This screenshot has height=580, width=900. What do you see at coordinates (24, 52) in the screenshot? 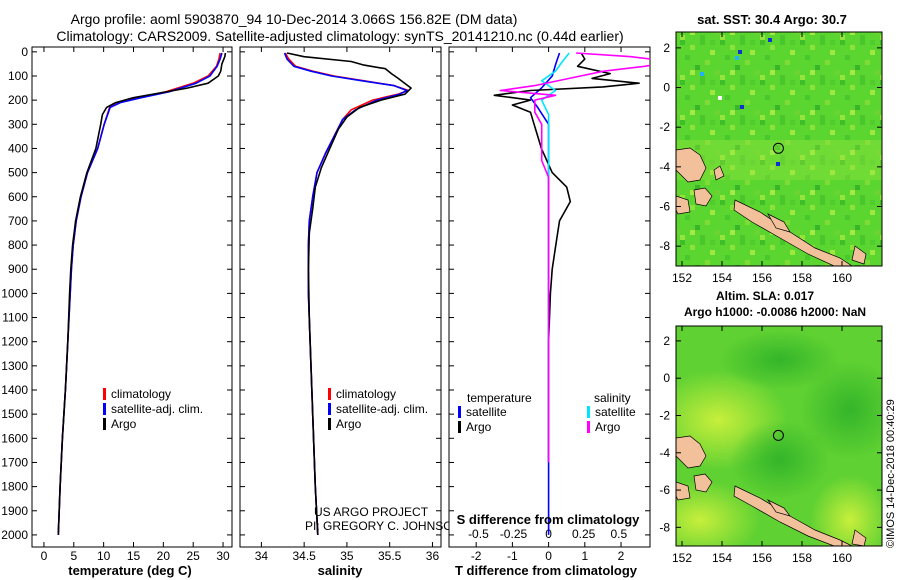
I see `depth-tick-label: 0` at bounding box center [24, 52].